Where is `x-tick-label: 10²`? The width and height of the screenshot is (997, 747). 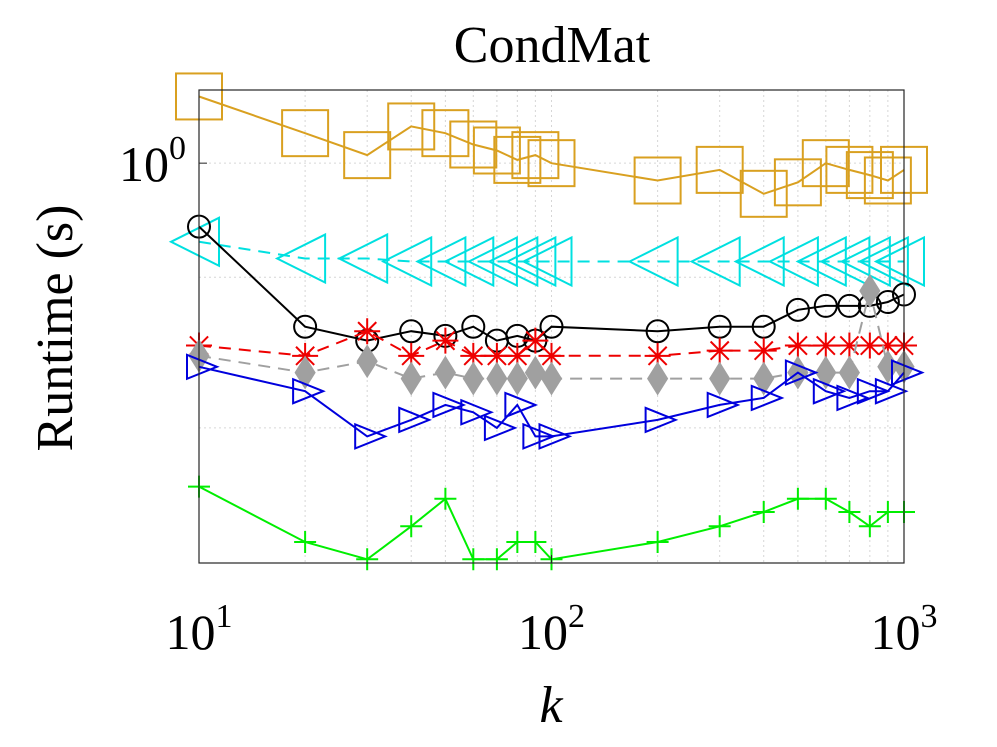 x-tick-label: 10² is located at coordinates (551, 629).